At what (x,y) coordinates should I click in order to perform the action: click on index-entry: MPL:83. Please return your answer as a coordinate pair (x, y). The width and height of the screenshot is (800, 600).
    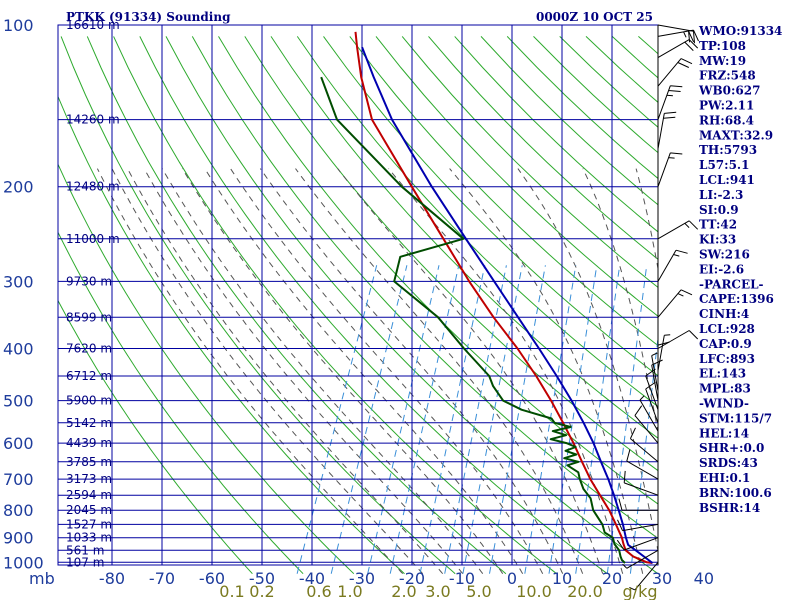
    Looking at the image, I should click on (725, 389).